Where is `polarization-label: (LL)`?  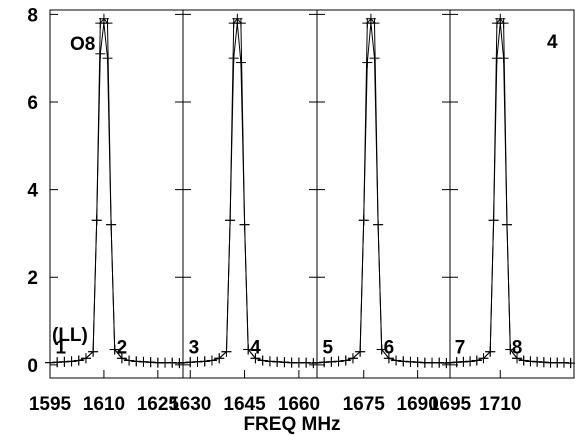 polarization-label: (LL) is located at coordinates (70, 335).